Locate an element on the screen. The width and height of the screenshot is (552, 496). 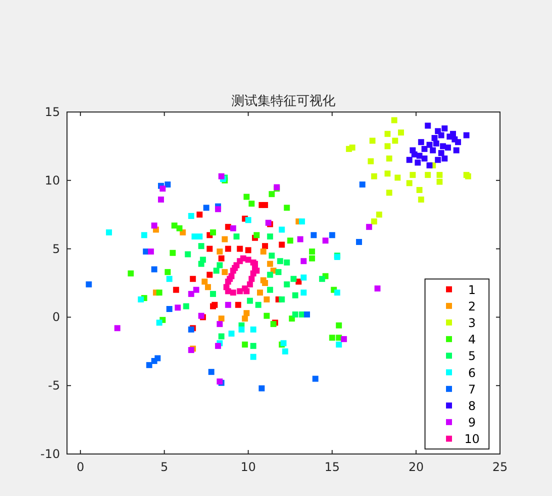
legend-label: 5 is located at coordinates (472, 356).